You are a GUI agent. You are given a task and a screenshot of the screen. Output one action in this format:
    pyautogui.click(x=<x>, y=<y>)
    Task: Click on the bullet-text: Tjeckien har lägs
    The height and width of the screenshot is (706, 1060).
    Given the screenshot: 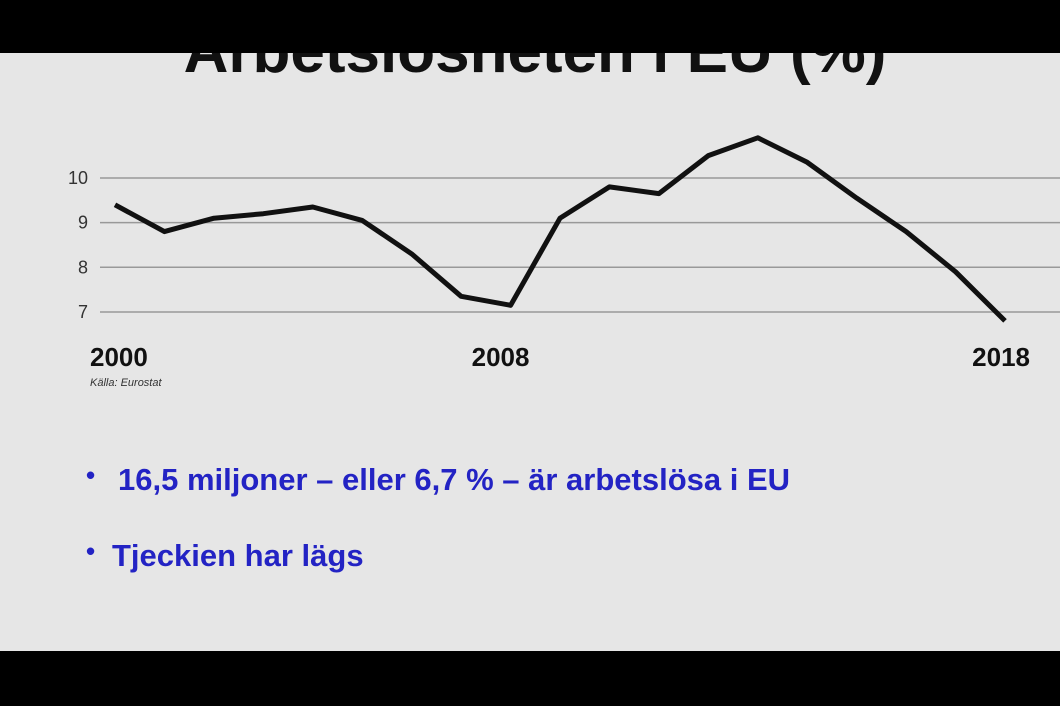 What is the action you would take?
    pyautogui.click(x=238, y=555)
    